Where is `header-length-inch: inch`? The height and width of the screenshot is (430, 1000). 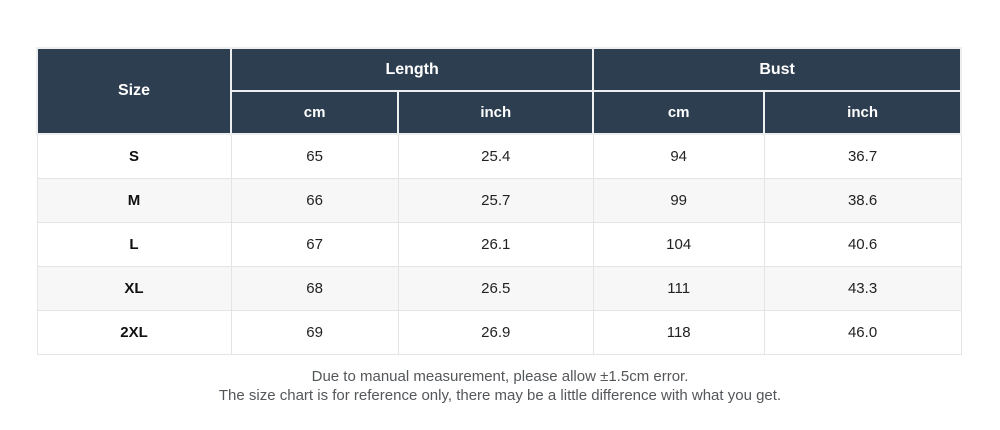 header-length-inch: inch is located at coordinates (496, 112).